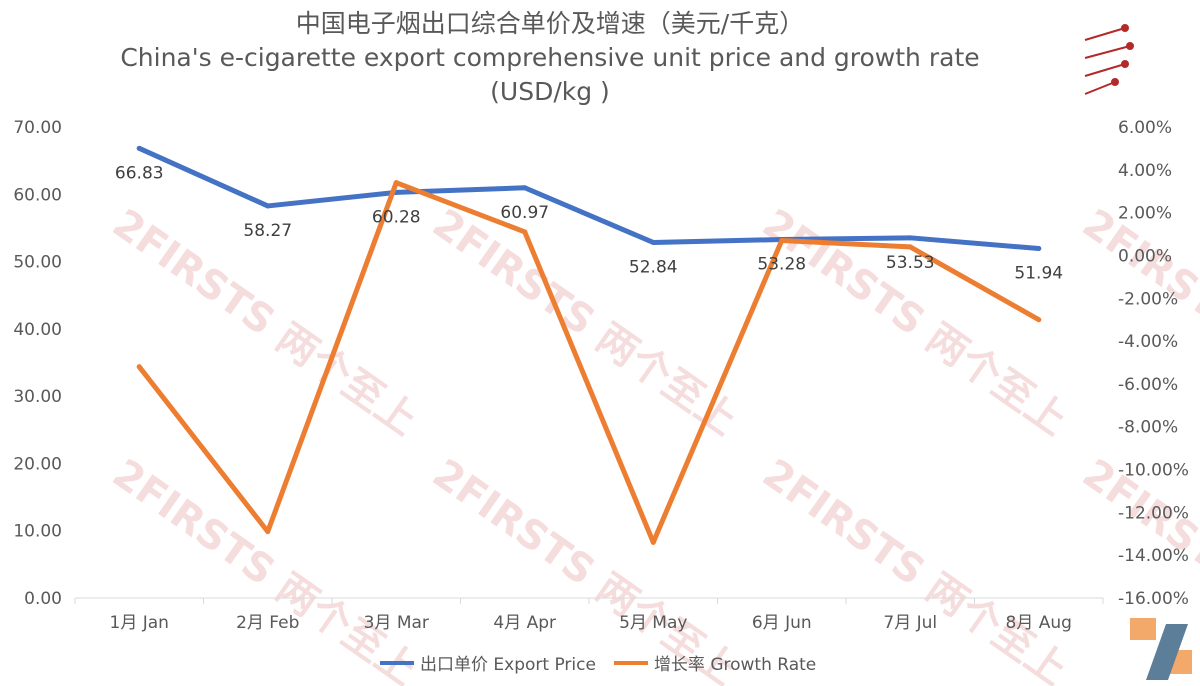 This screenshot has width=1200, height=686. What do you see at coordinates (782, 623) in the screenshot?
I see `x-tick-label: 6月 Jun` at bounding box center [782, 623].